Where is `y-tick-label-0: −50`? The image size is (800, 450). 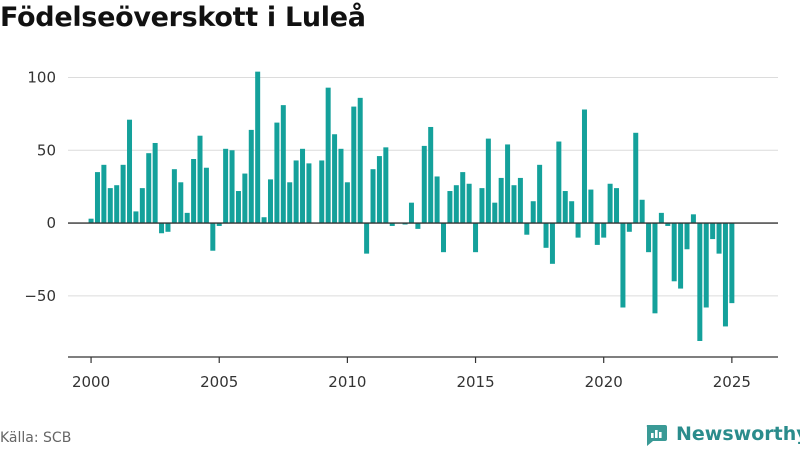
y-tick-label-0: −50 is located at coordinates (40, 296).